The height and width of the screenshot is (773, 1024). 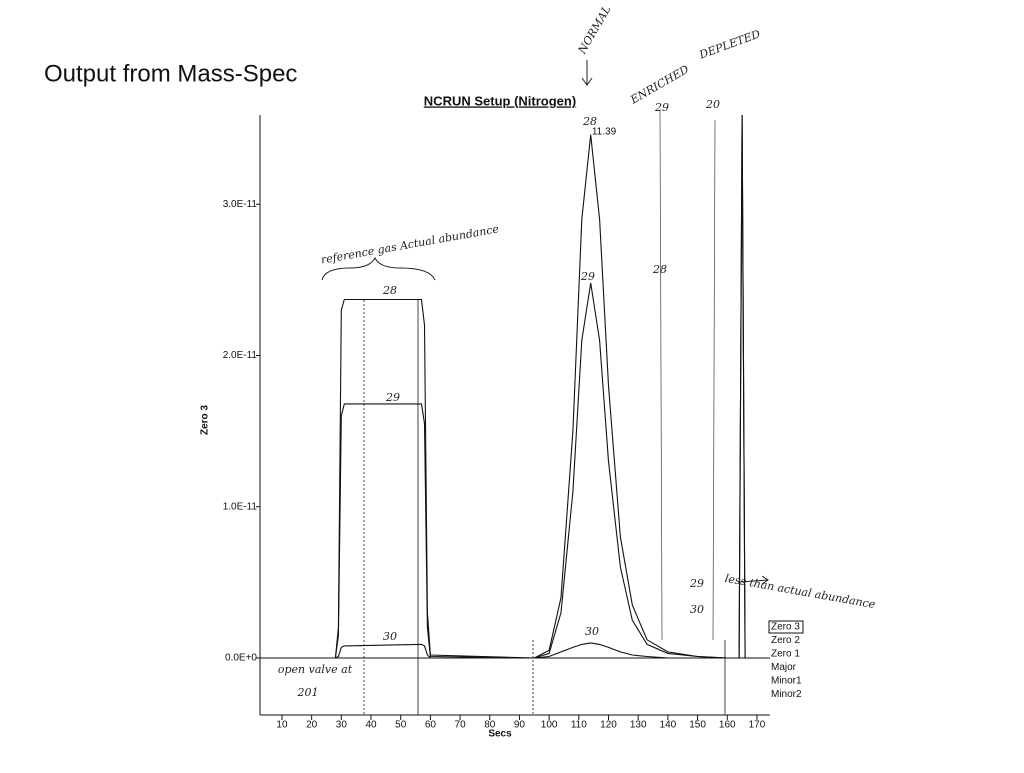 I want to click on x-tick-label: 50, so click(x=401, y=725).